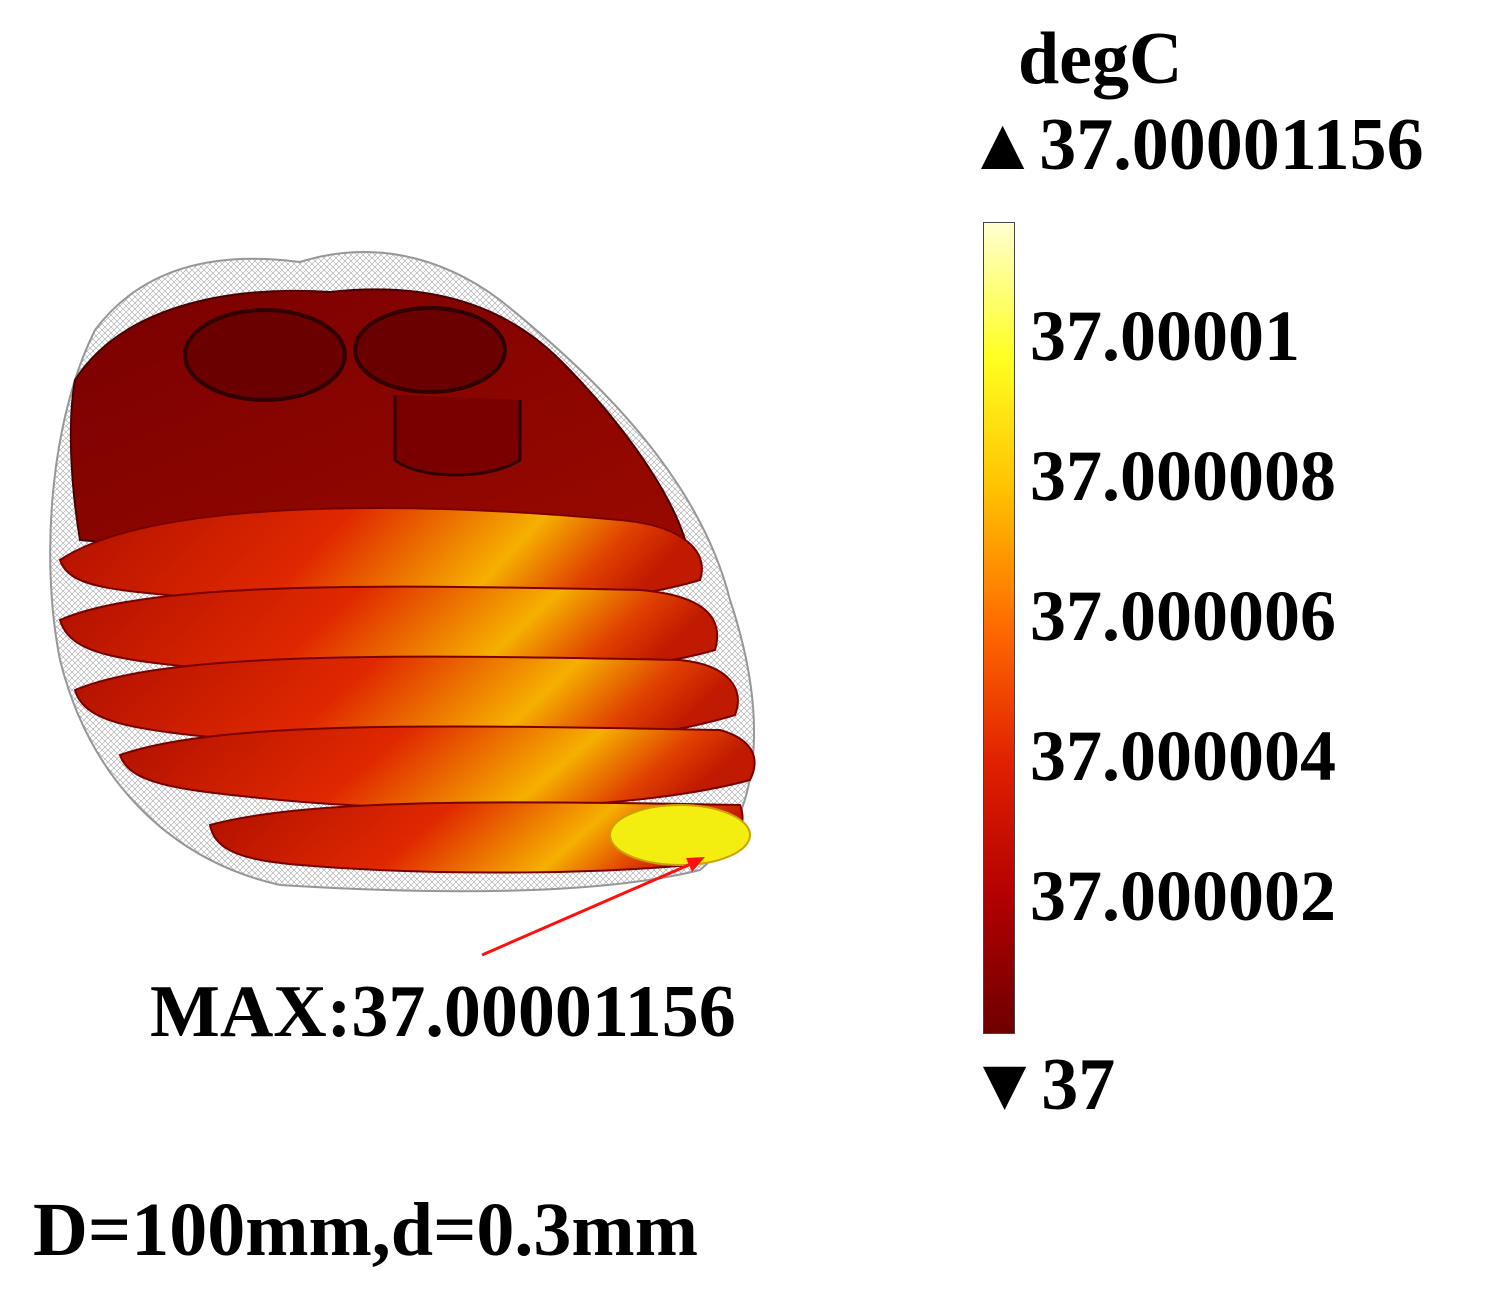 The height and width of the screenshot is (1293, 1497). Describe the element at coordinates (1195, 145) in the screenshot. I see `legend-max-label: ▲37.00001156` at that location.